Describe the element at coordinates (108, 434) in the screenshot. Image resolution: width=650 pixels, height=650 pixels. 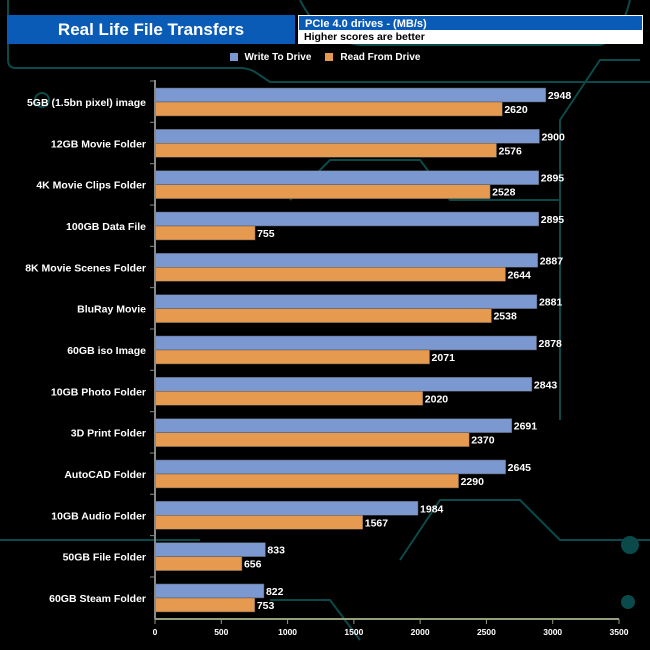
I see `category-label: 3D Print Folder` at that location.